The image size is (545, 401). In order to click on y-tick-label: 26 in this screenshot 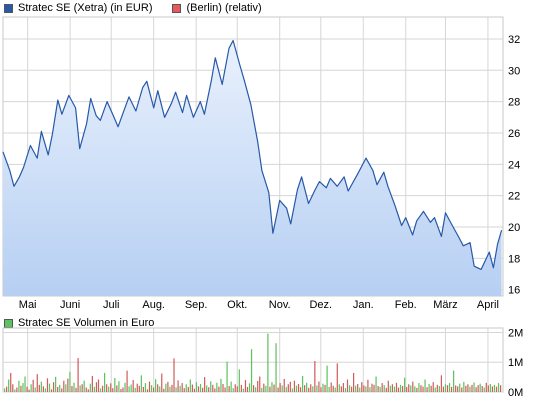, I will do `click(514, 134)`.